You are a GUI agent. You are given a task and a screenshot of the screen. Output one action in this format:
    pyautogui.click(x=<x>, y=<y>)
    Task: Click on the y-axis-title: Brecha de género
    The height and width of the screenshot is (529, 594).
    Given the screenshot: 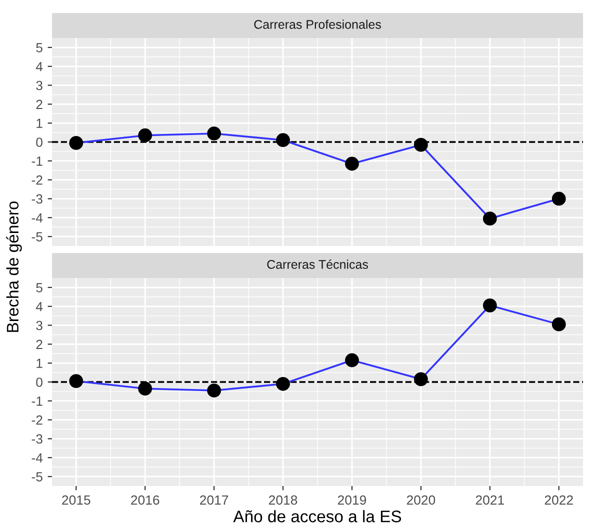 What is the action you would take?
    pyautogui.click(x=14, y=266)
    